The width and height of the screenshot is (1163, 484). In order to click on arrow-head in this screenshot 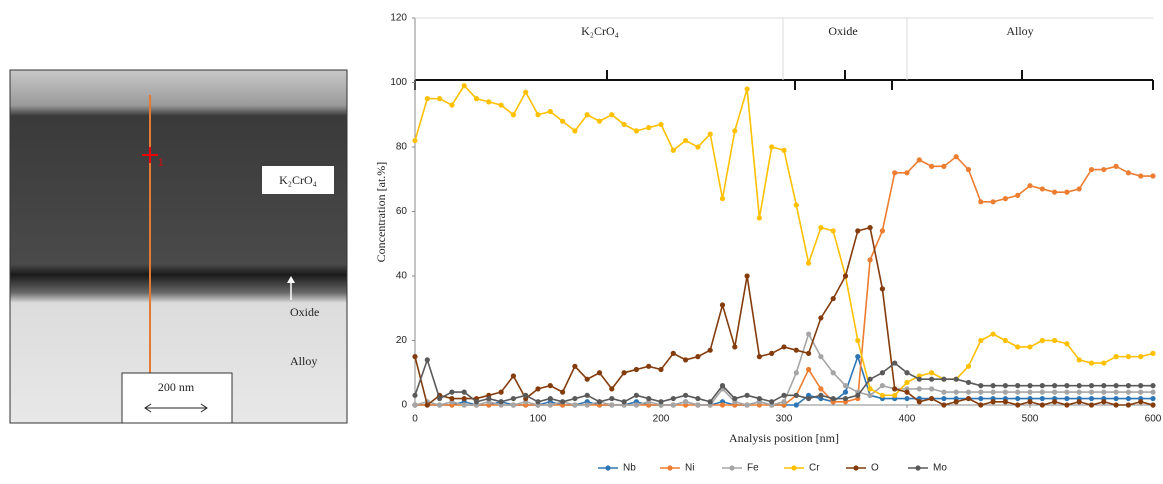, I will do `click(291, 279)`.